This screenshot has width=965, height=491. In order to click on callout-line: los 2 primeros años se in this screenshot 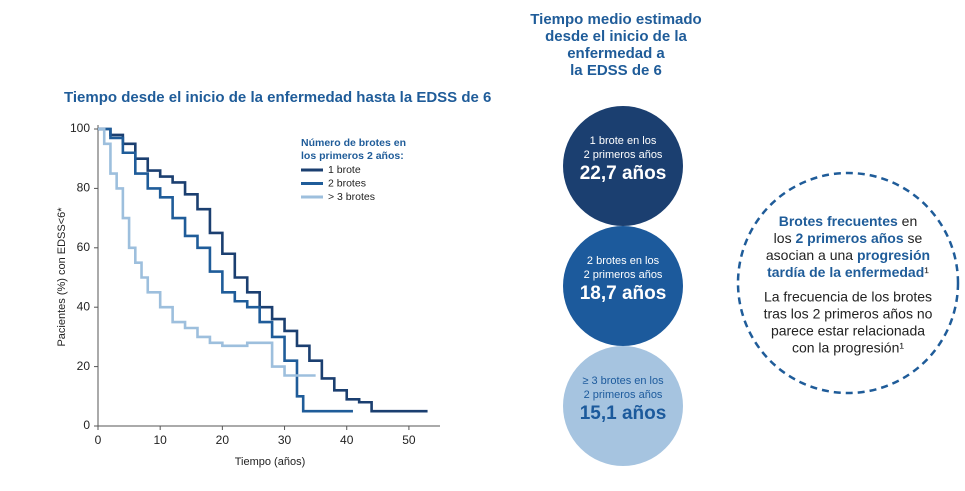, I will do `click(848, 238)`.